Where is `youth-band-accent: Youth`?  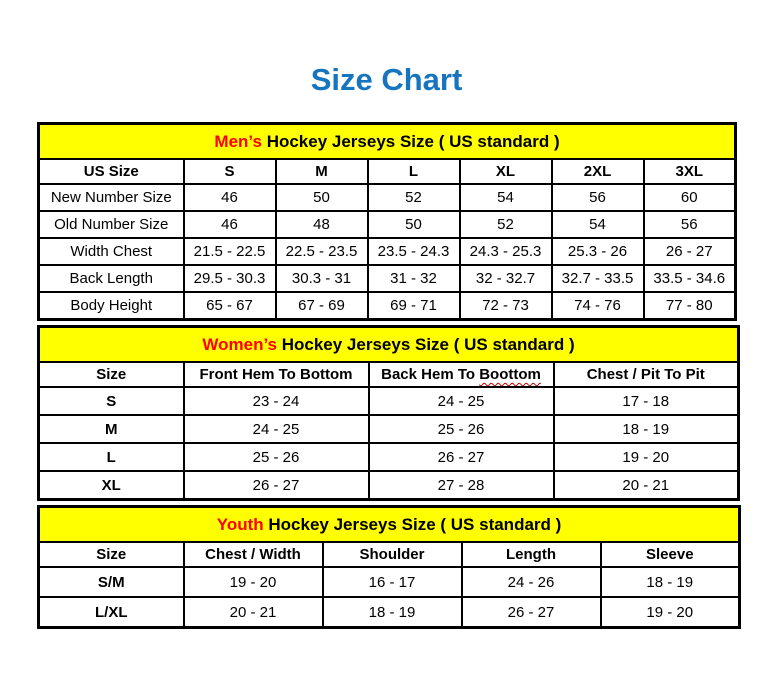 youth-band-accent: Youth is located at coordinates (240, 524).